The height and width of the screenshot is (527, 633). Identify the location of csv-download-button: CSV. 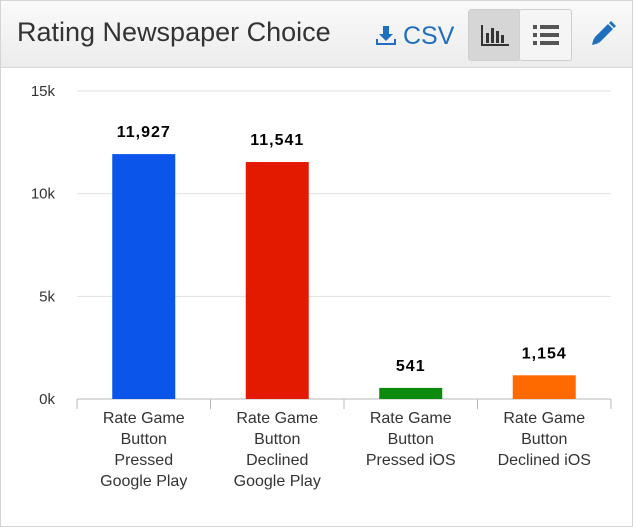
(414, 36).